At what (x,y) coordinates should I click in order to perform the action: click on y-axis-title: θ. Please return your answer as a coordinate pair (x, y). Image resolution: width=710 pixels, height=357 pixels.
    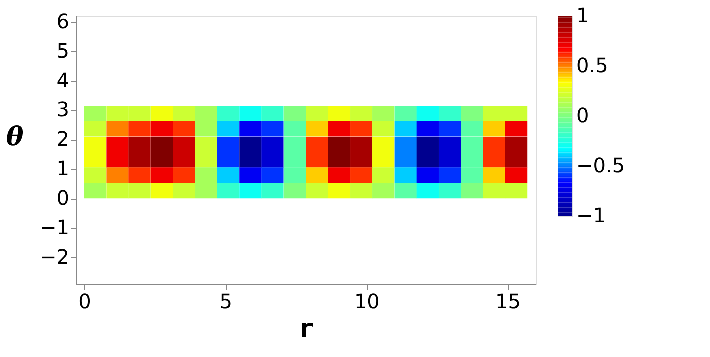
    Looking at the image, I should click on (15, 137).